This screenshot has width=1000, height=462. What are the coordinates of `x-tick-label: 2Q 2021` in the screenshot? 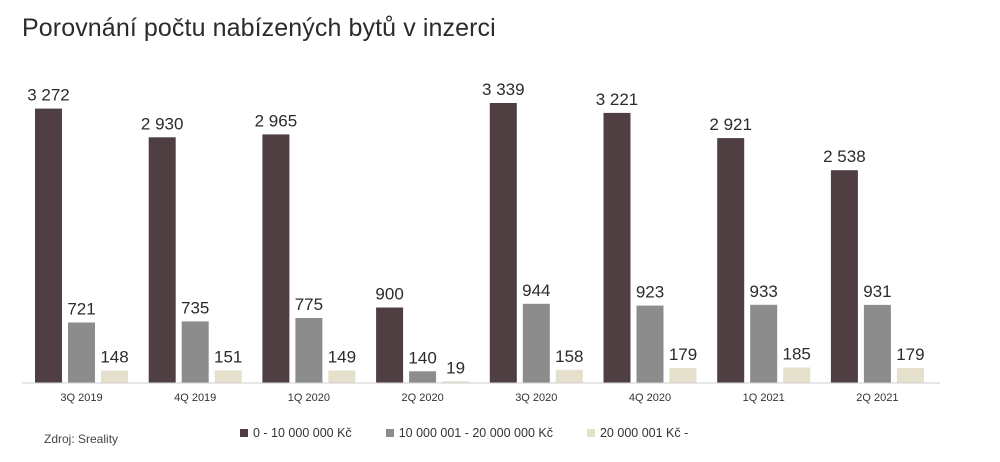 It's located at (877, 398).